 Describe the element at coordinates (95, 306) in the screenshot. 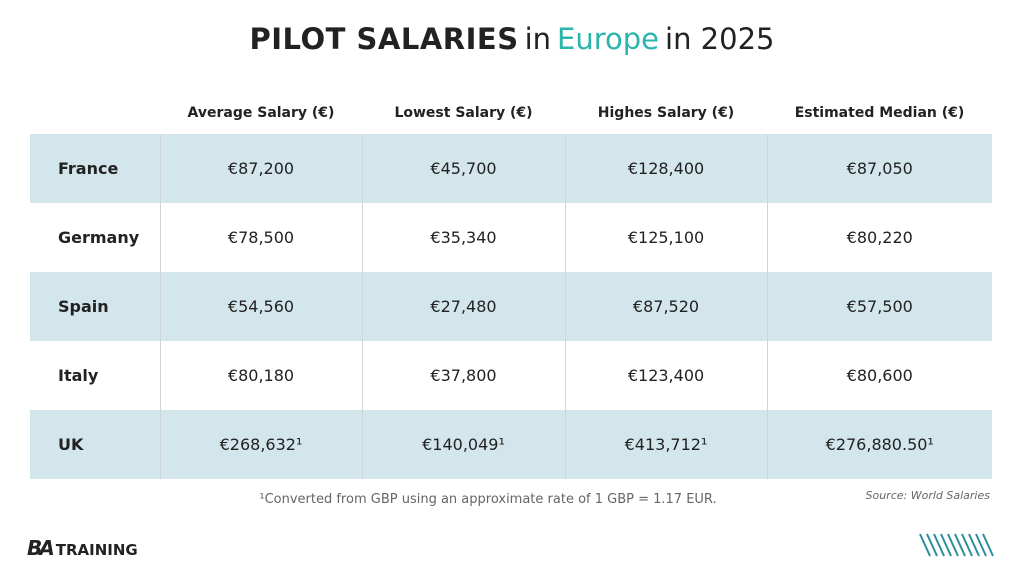

I see `country: Spain` at that location.